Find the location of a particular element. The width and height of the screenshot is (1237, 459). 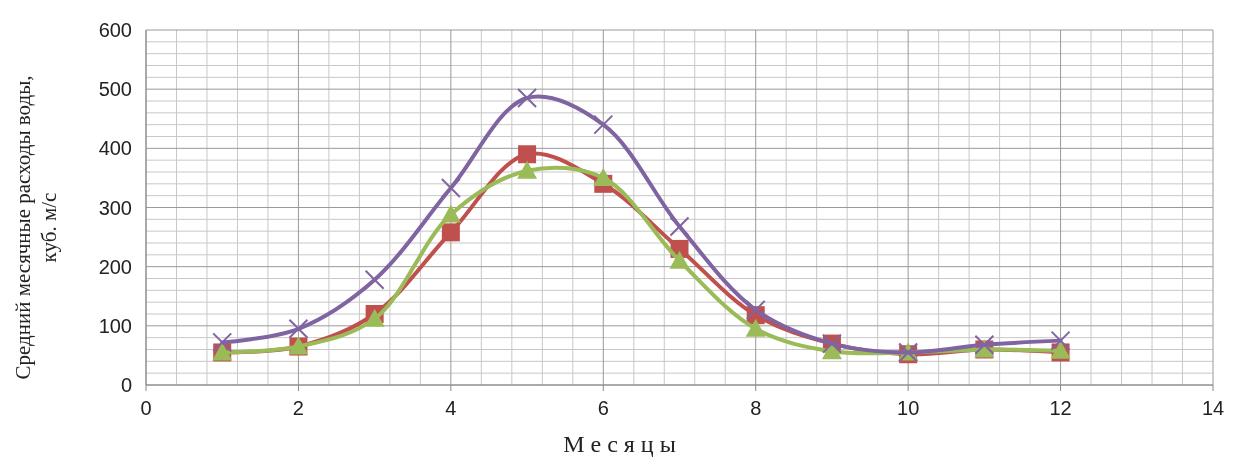

x-tick-label: 14 is located at coordinates (1213, 408).